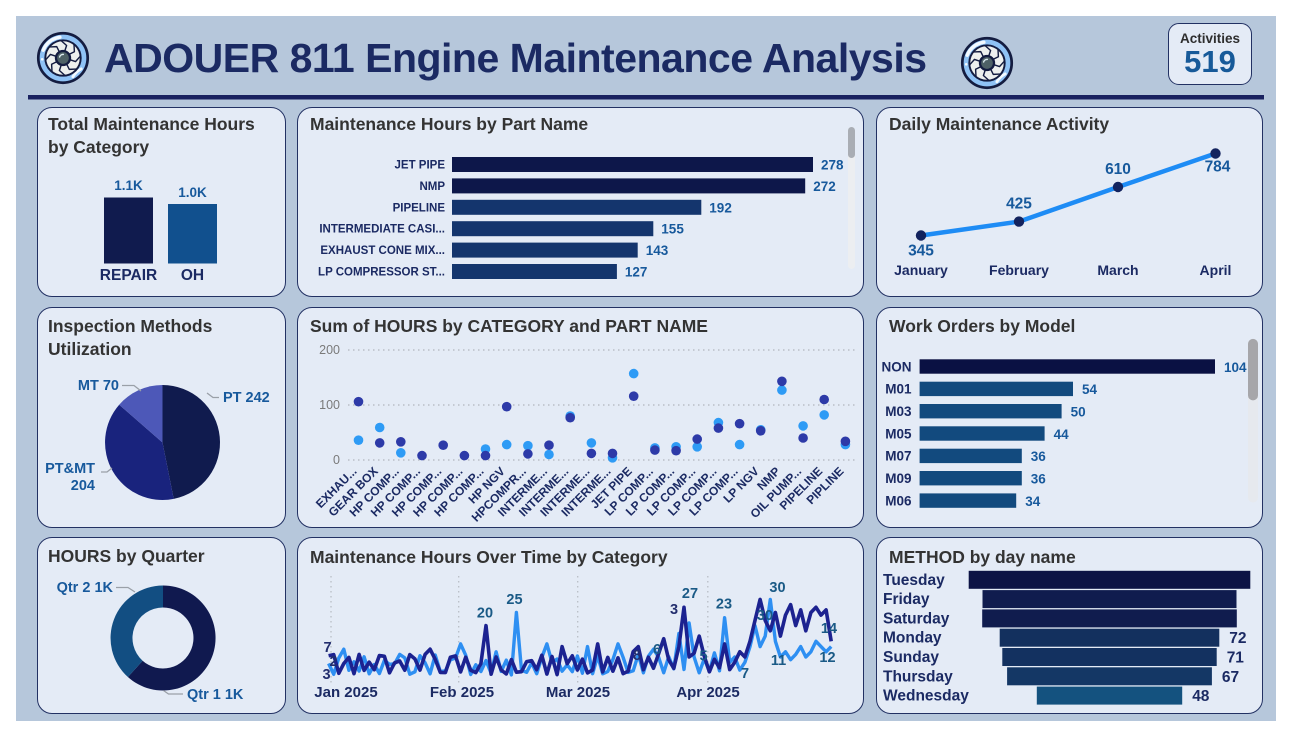  I want to click on svg-text: 6, so click(657, 650).